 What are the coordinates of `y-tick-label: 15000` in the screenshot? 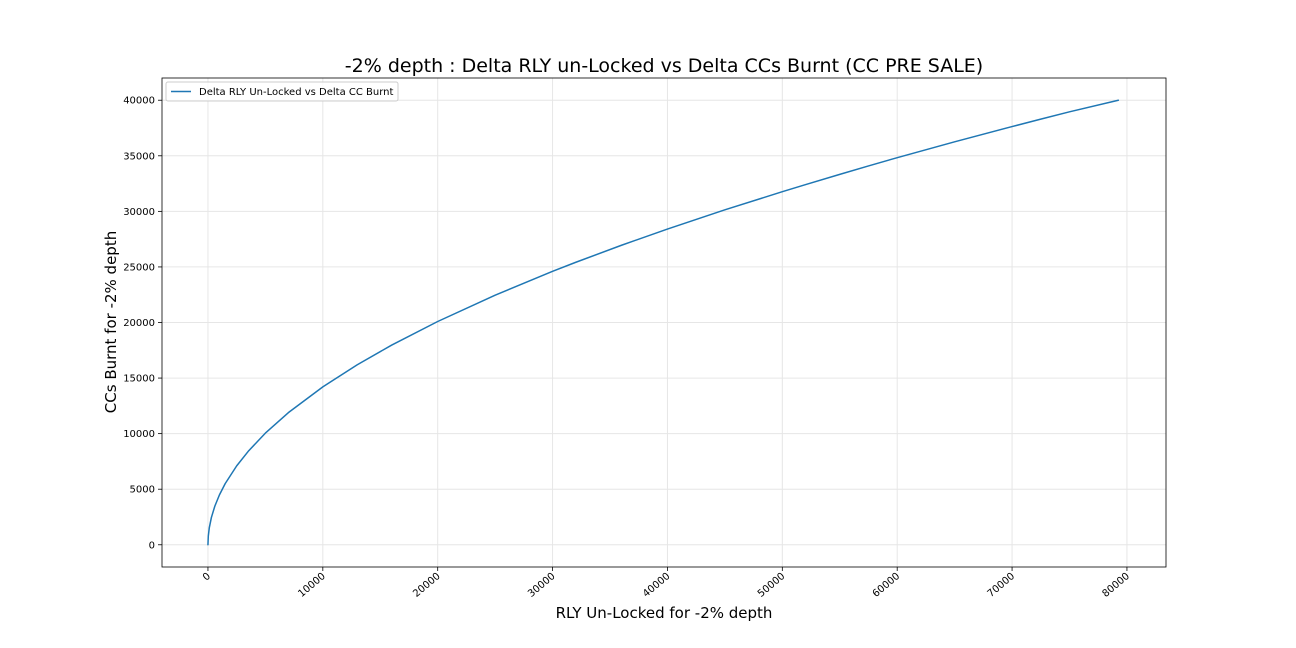 It's located at (139, 379).